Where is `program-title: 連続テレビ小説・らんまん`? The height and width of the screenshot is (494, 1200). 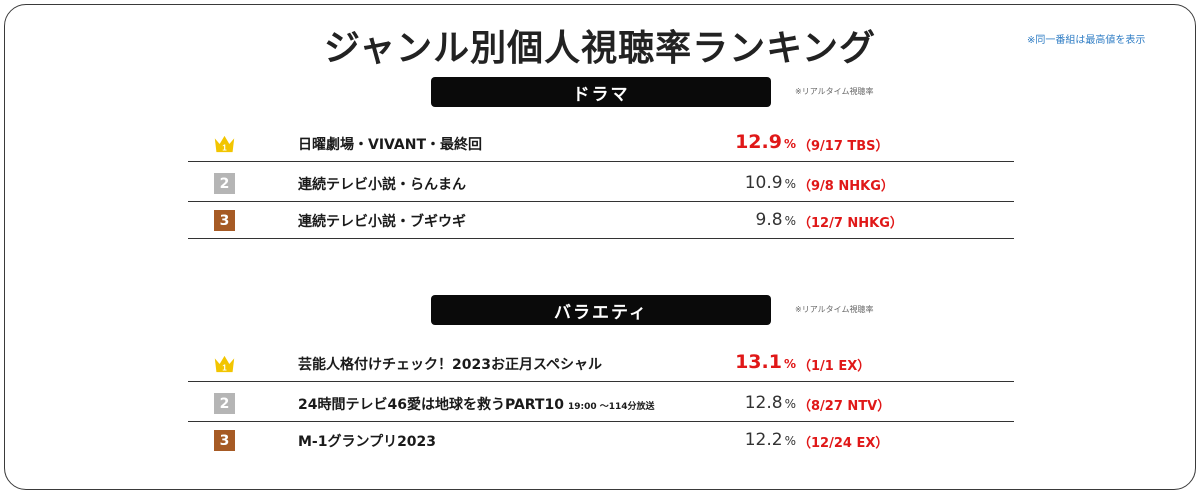 program-title: 連続テレビ小説・らんまん is located at coordinates (382, 185).